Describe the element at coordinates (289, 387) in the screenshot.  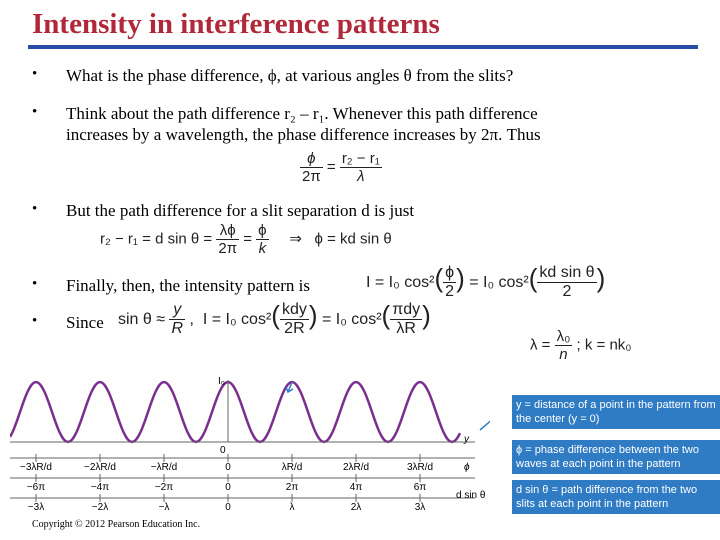
I see `peak-arrow-icon` at that location.